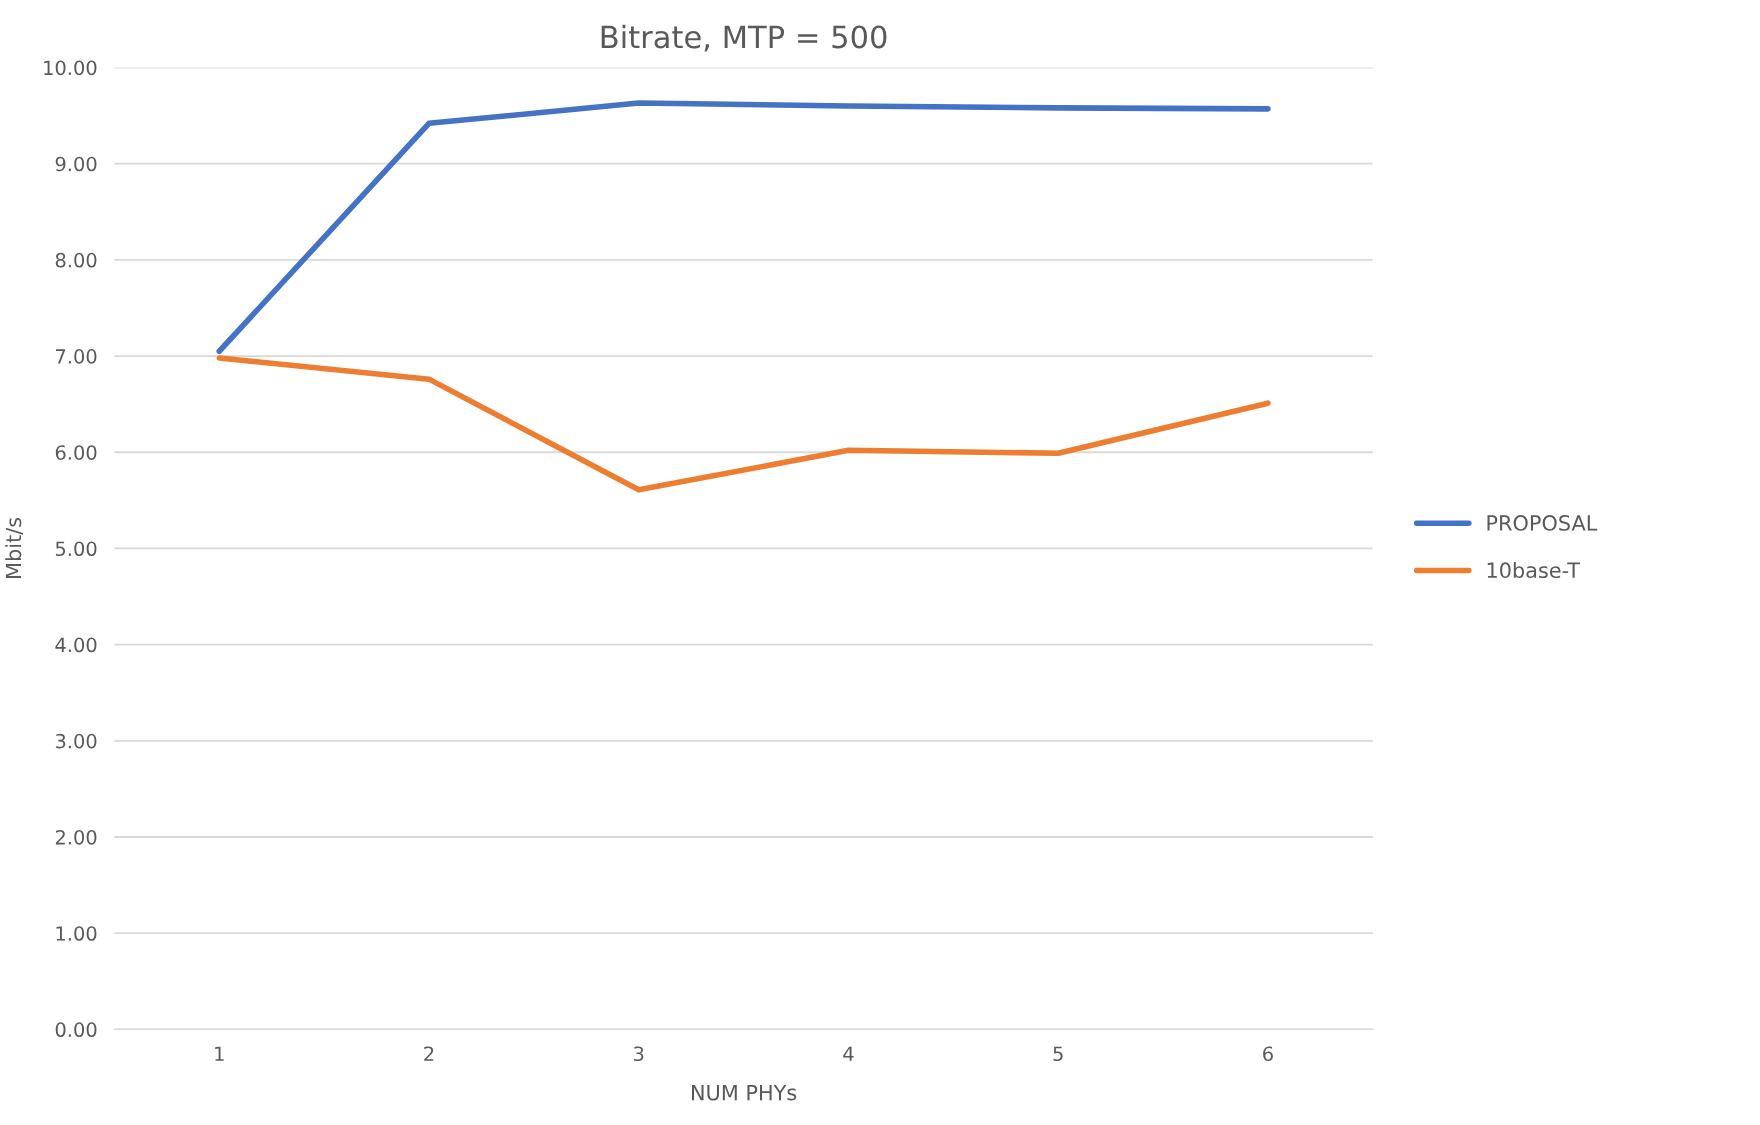 This screenshot has width=1760, height=1125. I want to click on y-tick-label: 6.00, so click(76, 452).